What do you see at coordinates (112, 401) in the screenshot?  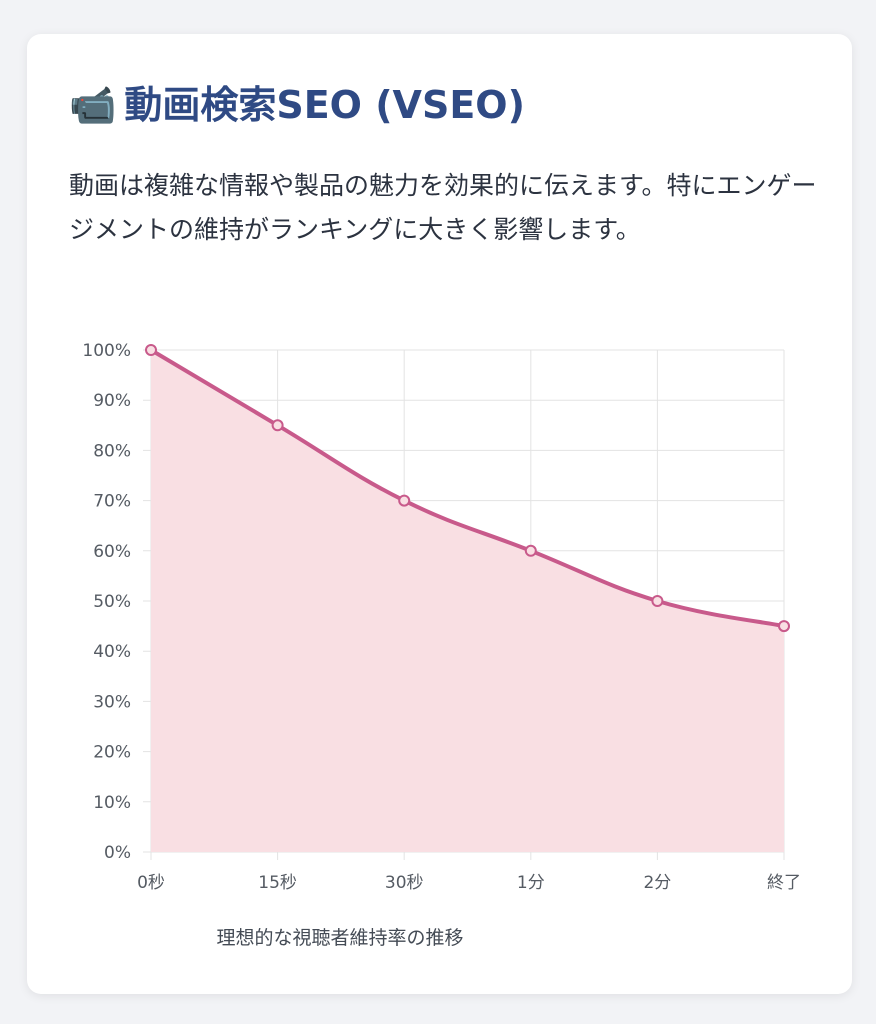 I see `y-tick-label: 90%` at bounding box center [112, 401].